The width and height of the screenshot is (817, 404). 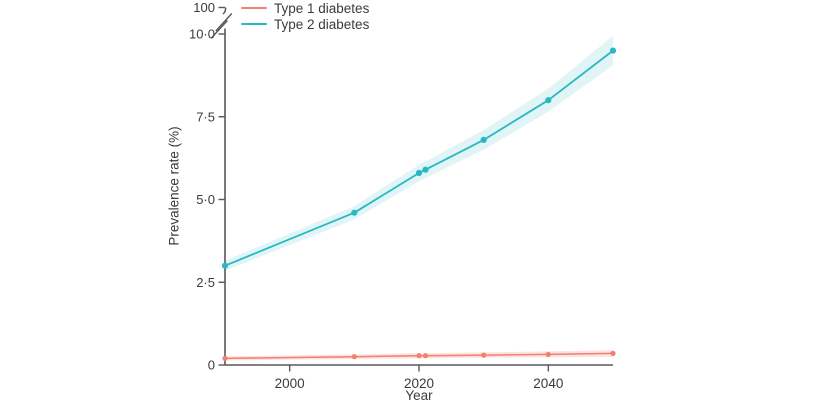 What do you see at coordinates (322, 24) in the screenshot?
I see `type-2-legend-label: Type 2 diabetes` at bounding box center [322, 24].